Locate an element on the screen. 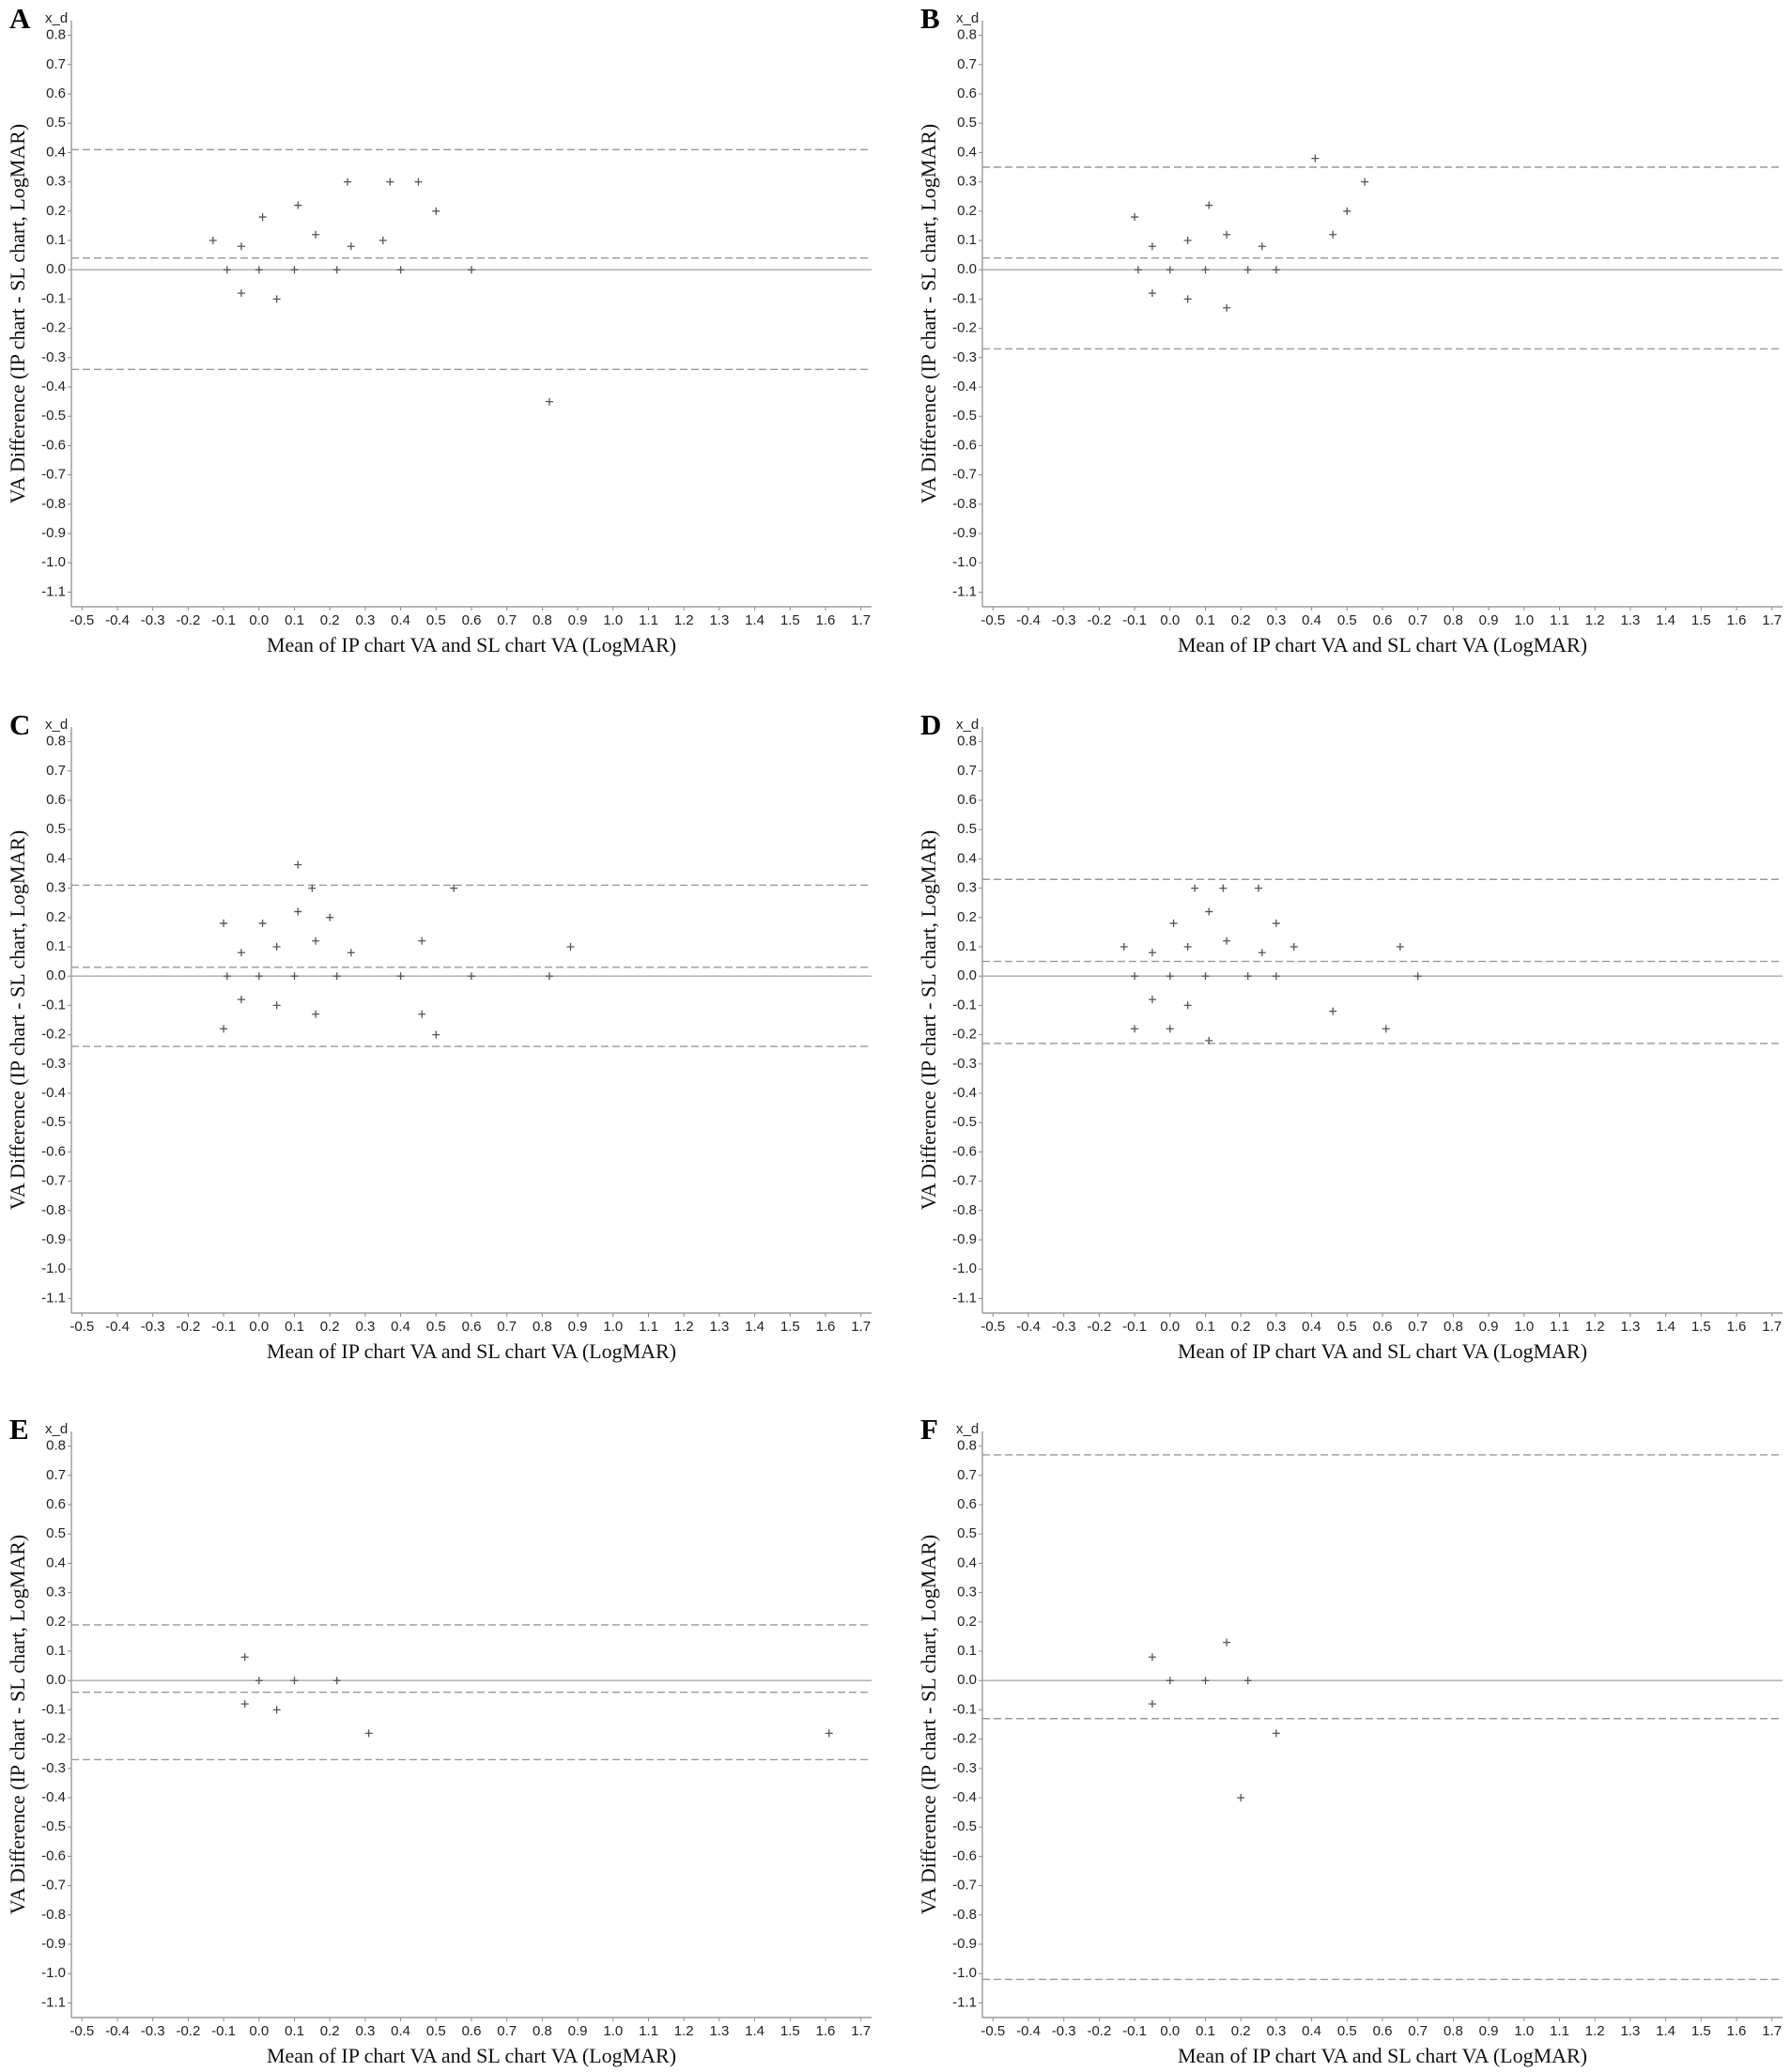 This screenshot has width=1791, height=2072. panel-label: E is located at coordinates (19, 1429).